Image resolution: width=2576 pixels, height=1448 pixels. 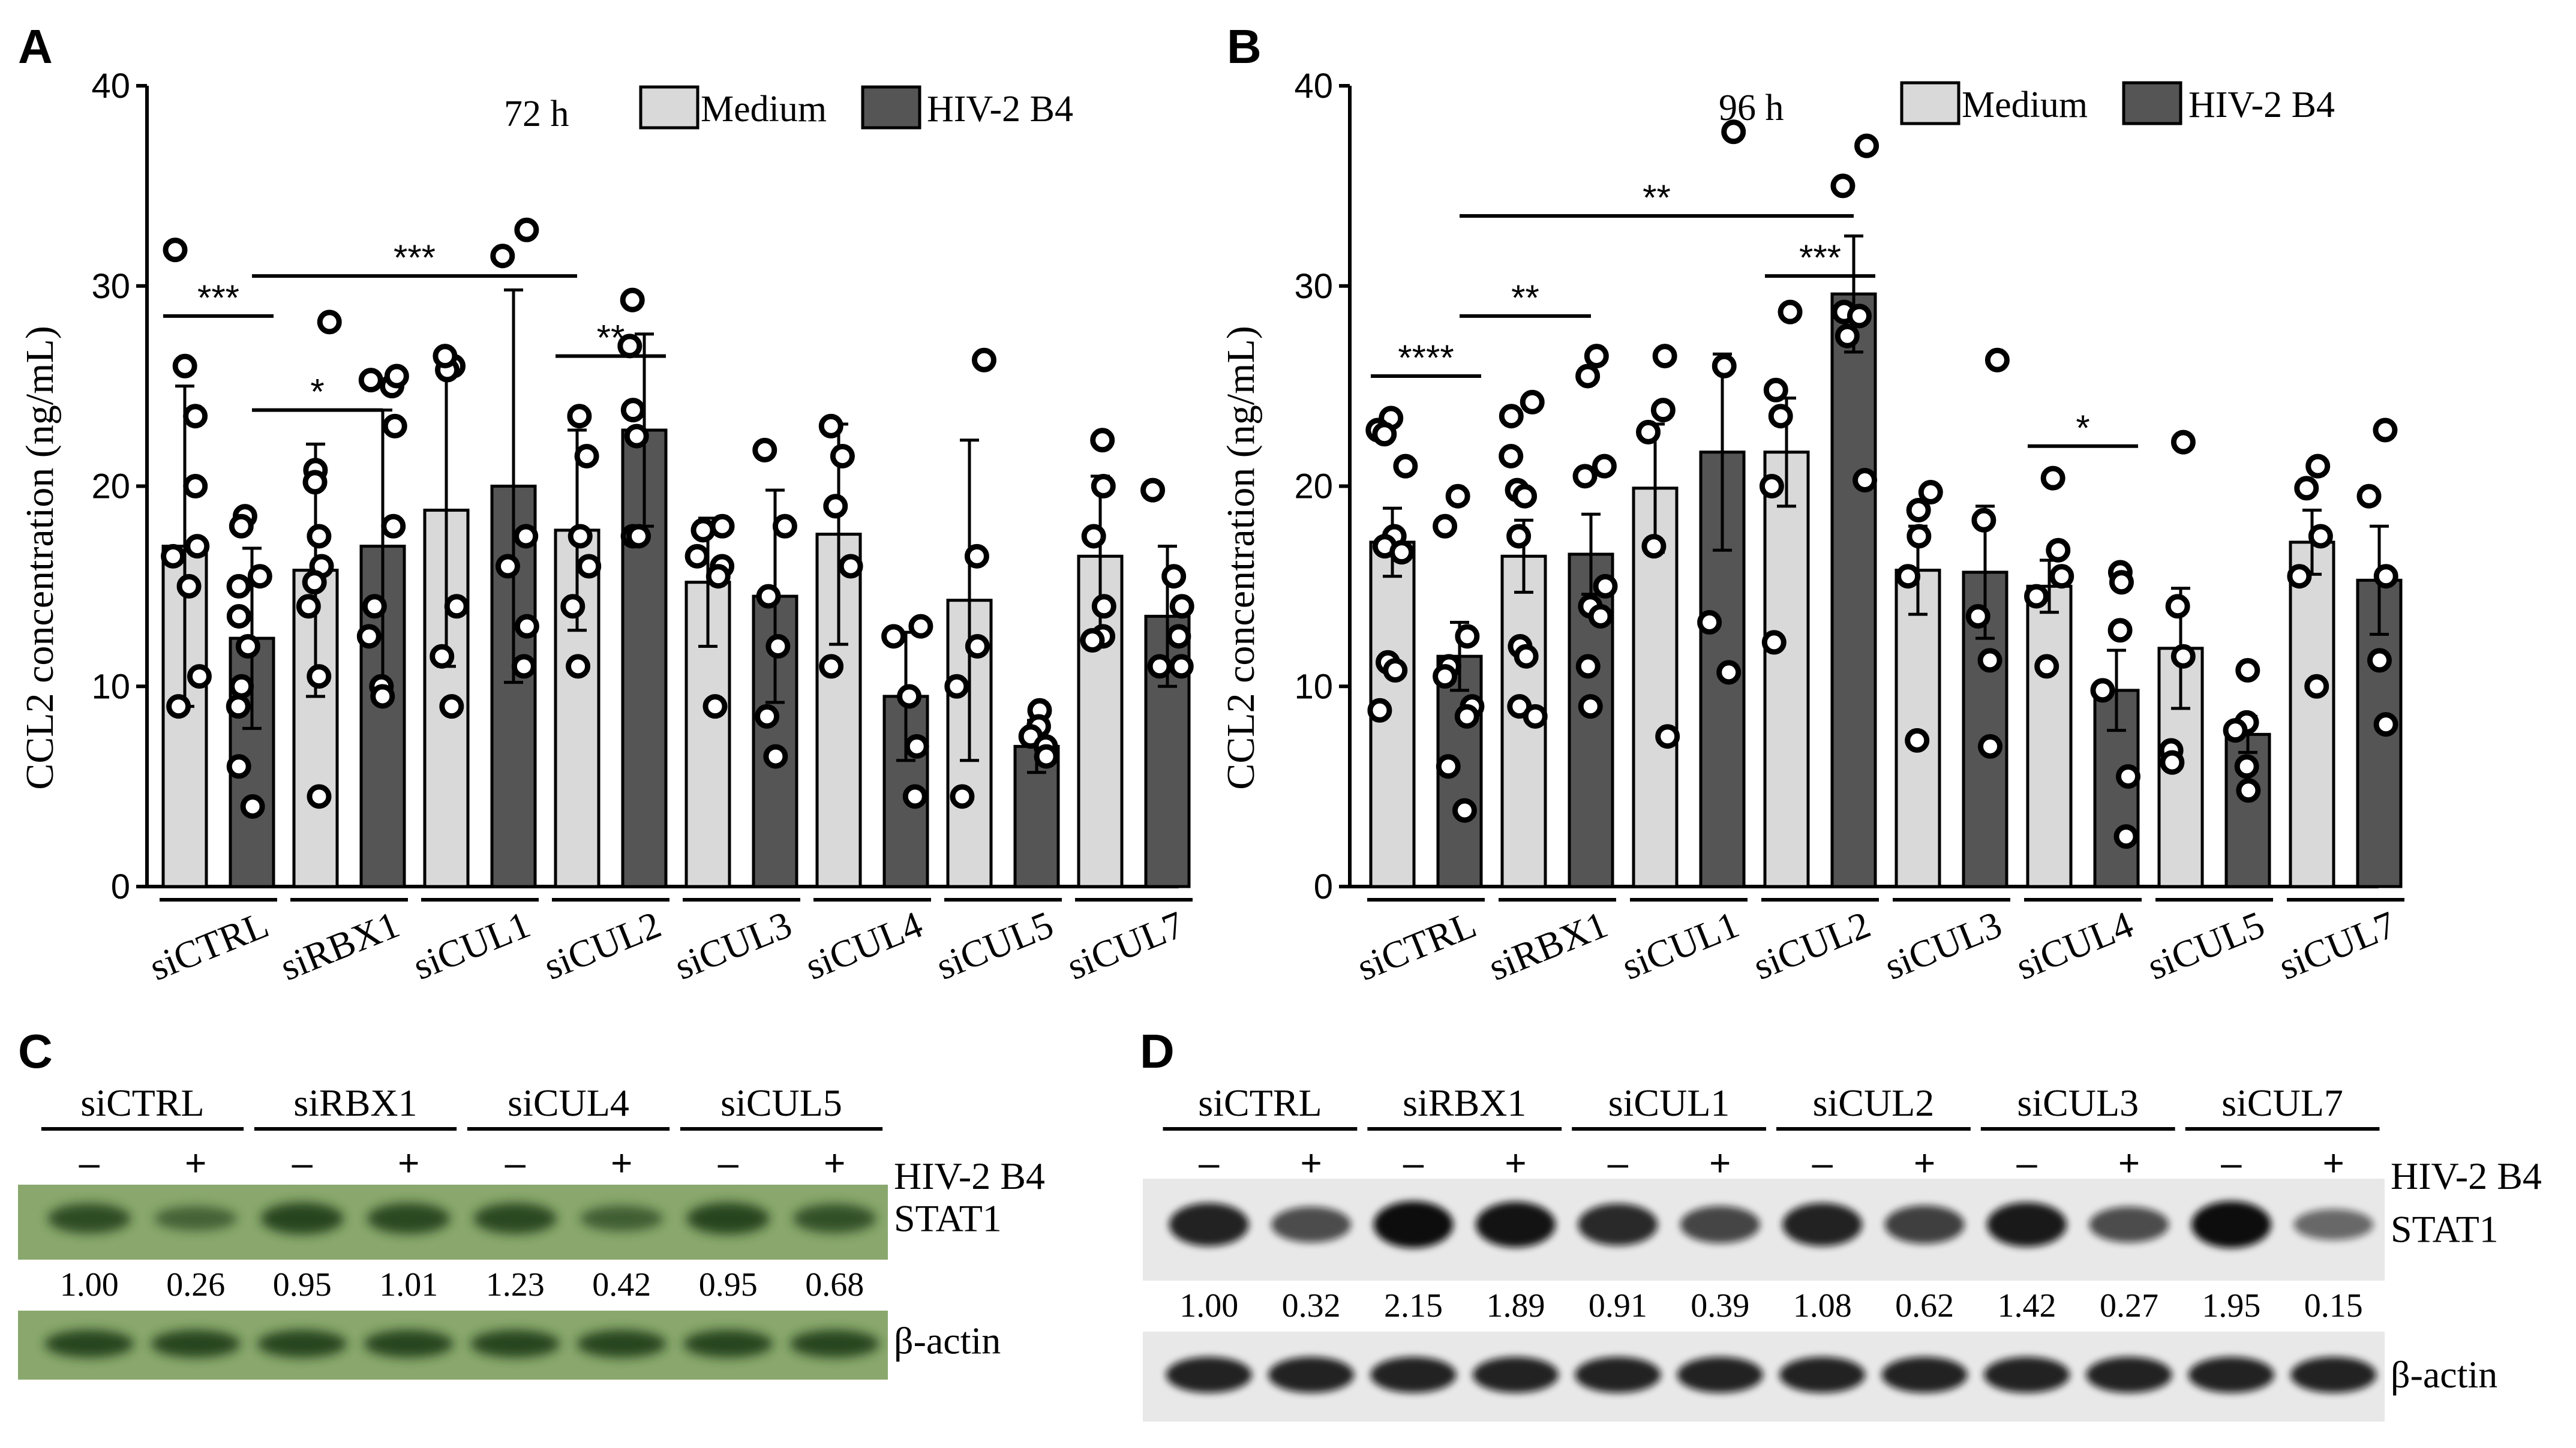 I want to click on lane-group-label: siCUL3, so click(x=2078, y=1103).